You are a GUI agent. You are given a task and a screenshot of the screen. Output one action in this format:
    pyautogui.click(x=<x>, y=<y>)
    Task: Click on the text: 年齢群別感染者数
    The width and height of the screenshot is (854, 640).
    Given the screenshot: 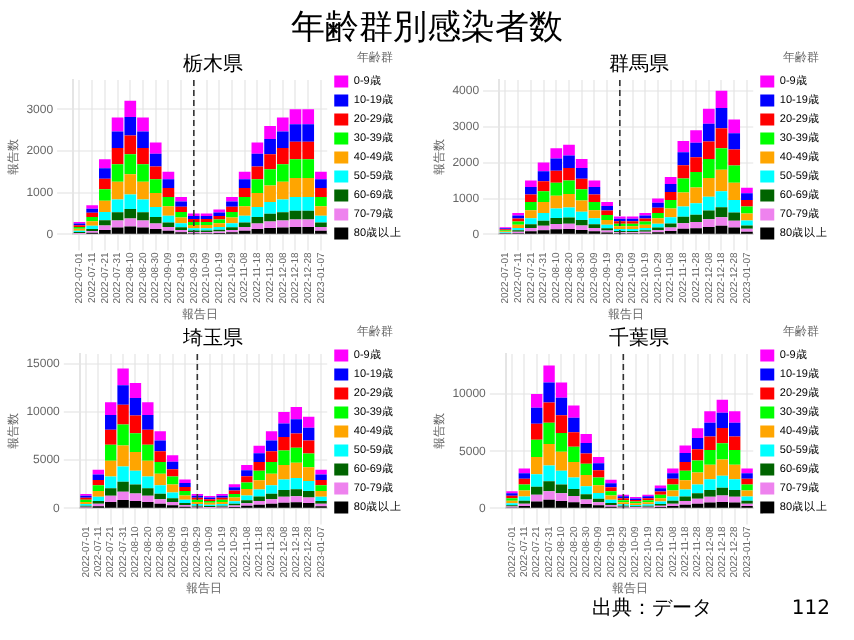 What is the action you would take?
    pyautogui.click(x=427, y=28)
    